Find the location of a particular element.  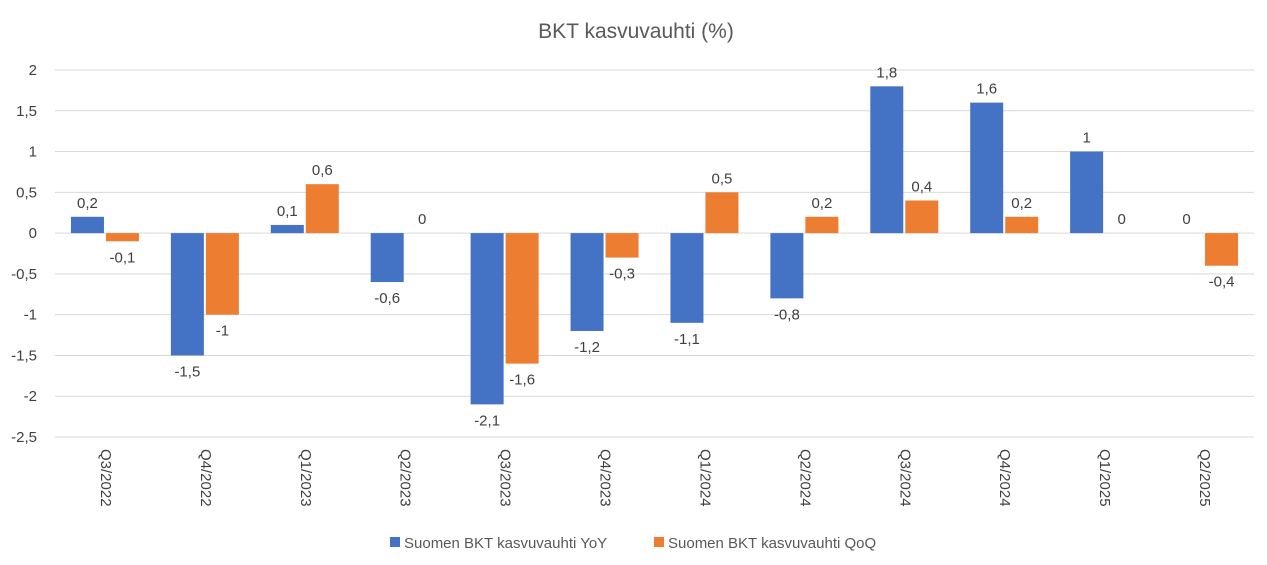

data-label-qoq: -0,1 is located at coordinates (123, 257).